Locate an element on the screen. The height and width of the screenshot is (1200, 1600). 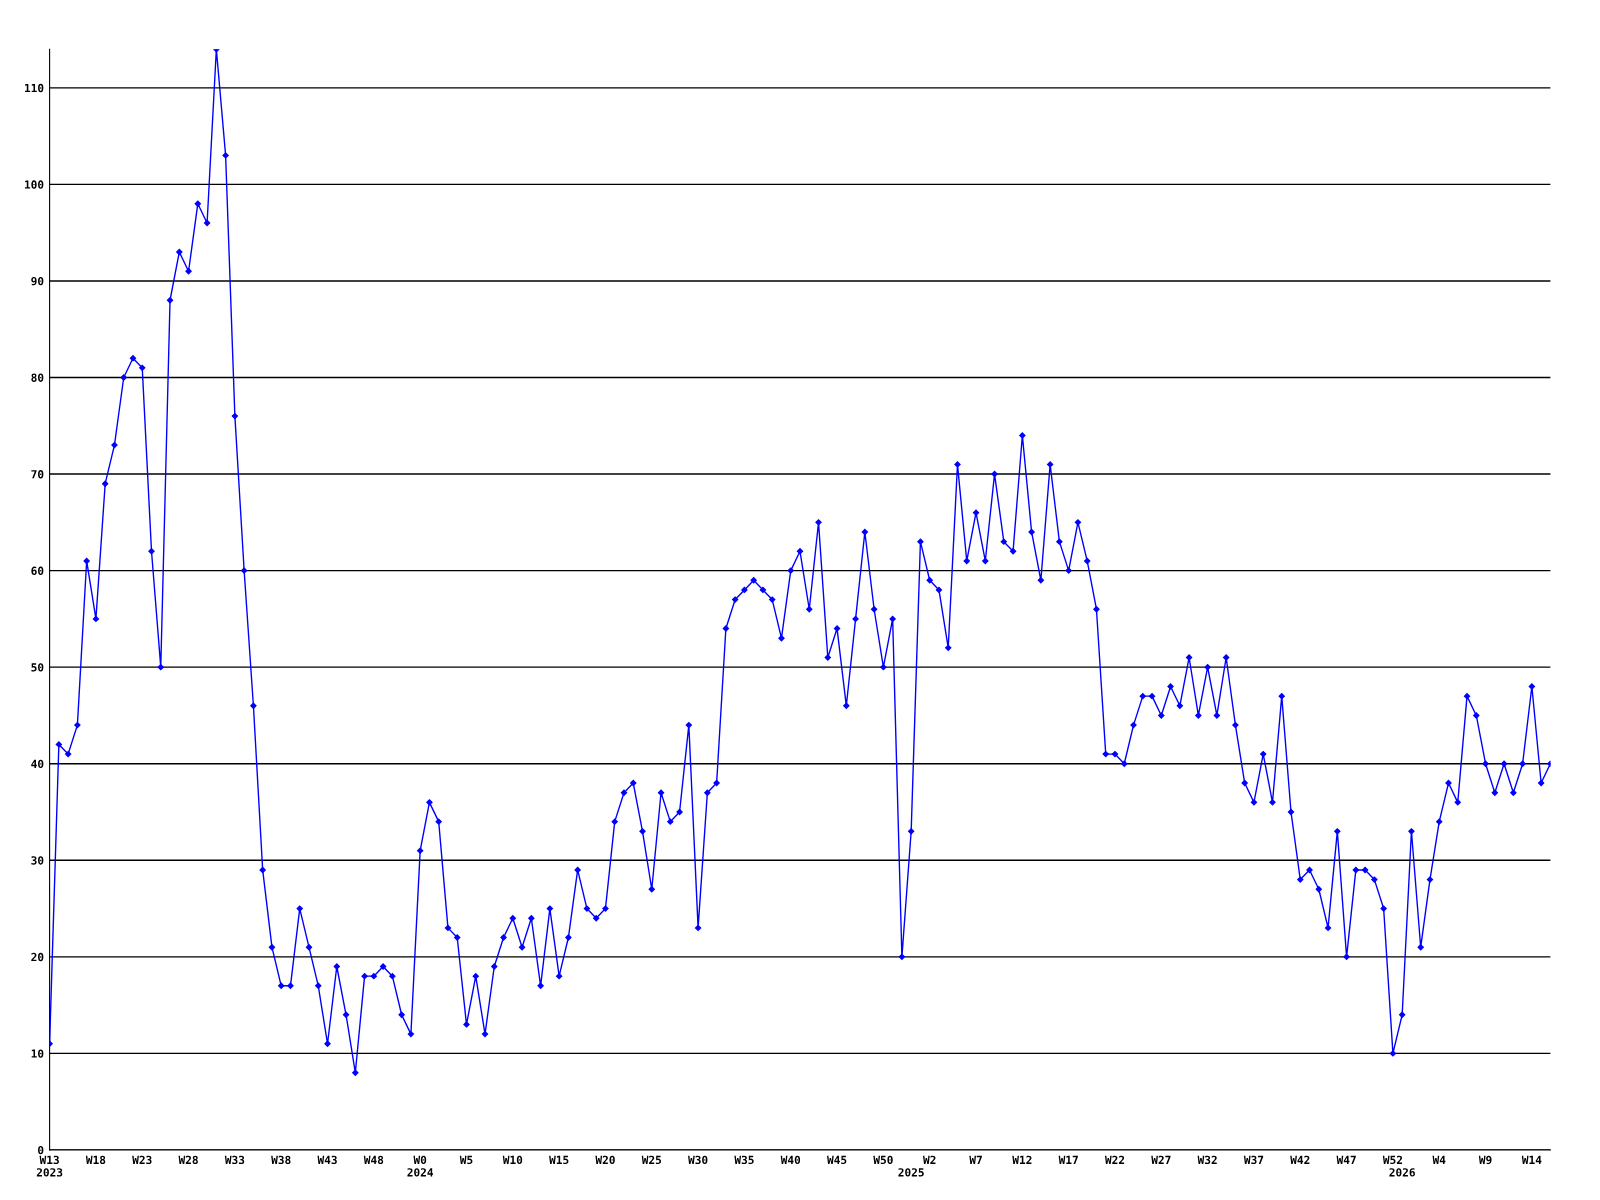
x-tick-label: W33 is located at coordinates (234, 1160).